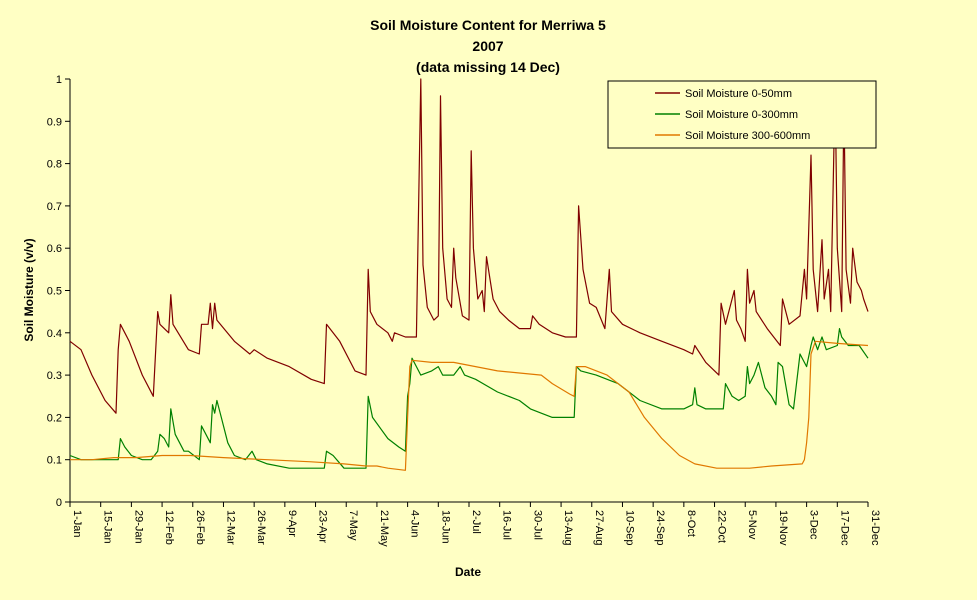  Describe the element at coordinates (323, 526) in the screenshot. I see `x-tick-label: 23-Apr` at that location.